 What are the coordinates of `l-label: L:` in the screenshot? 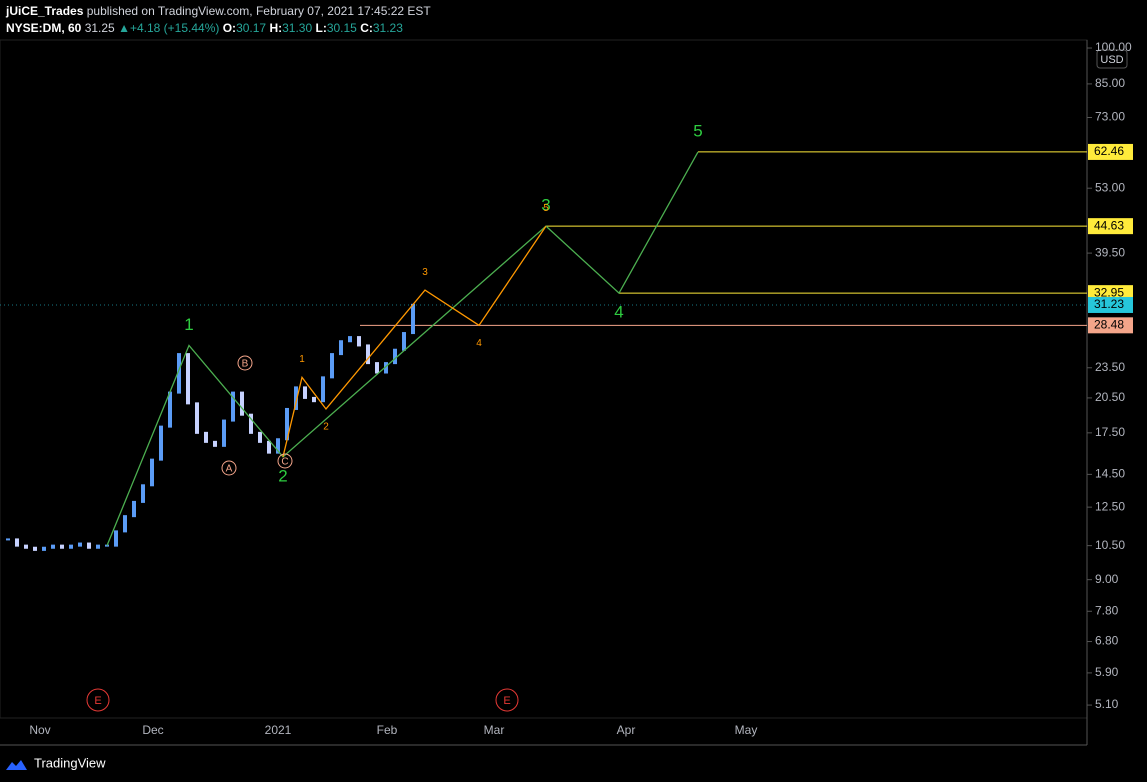 It's located at (321, 28).